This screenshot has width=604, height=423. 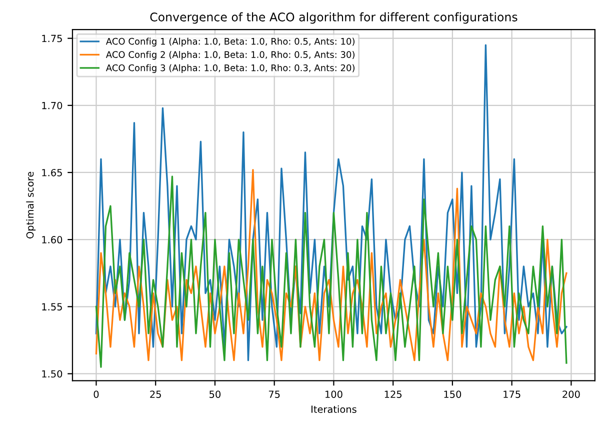 I want to click on x-tick-label: 125, so click(x=393, y=394).